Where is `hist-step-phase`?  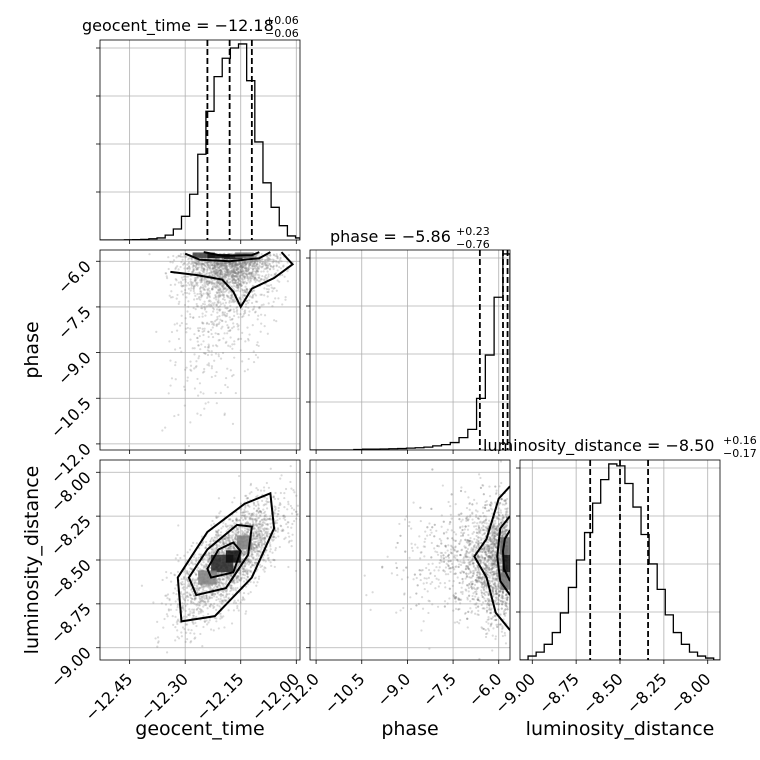
hist-step-phase is located at coordinates (410, 351).